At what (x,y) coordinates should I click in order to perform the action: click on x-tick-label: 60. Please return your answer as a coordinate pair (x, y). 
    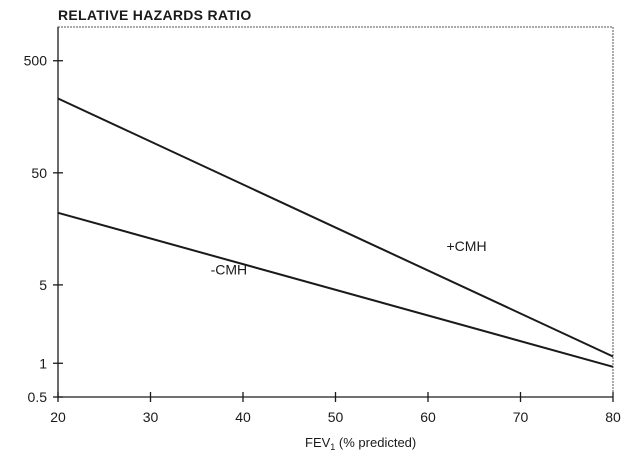
    Looking at the image, I should click on (428, 417).